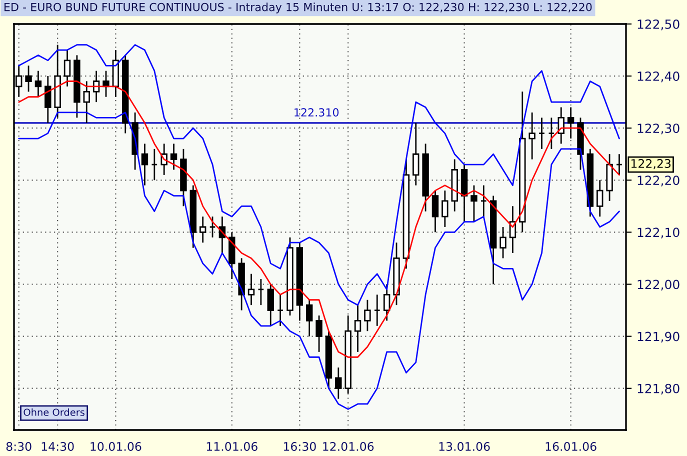 This screenshot has width=687, height=456. Describe the element at coordinates (19, 446) in the screenshot. I see `x-tick-label: 8:30` at that location.